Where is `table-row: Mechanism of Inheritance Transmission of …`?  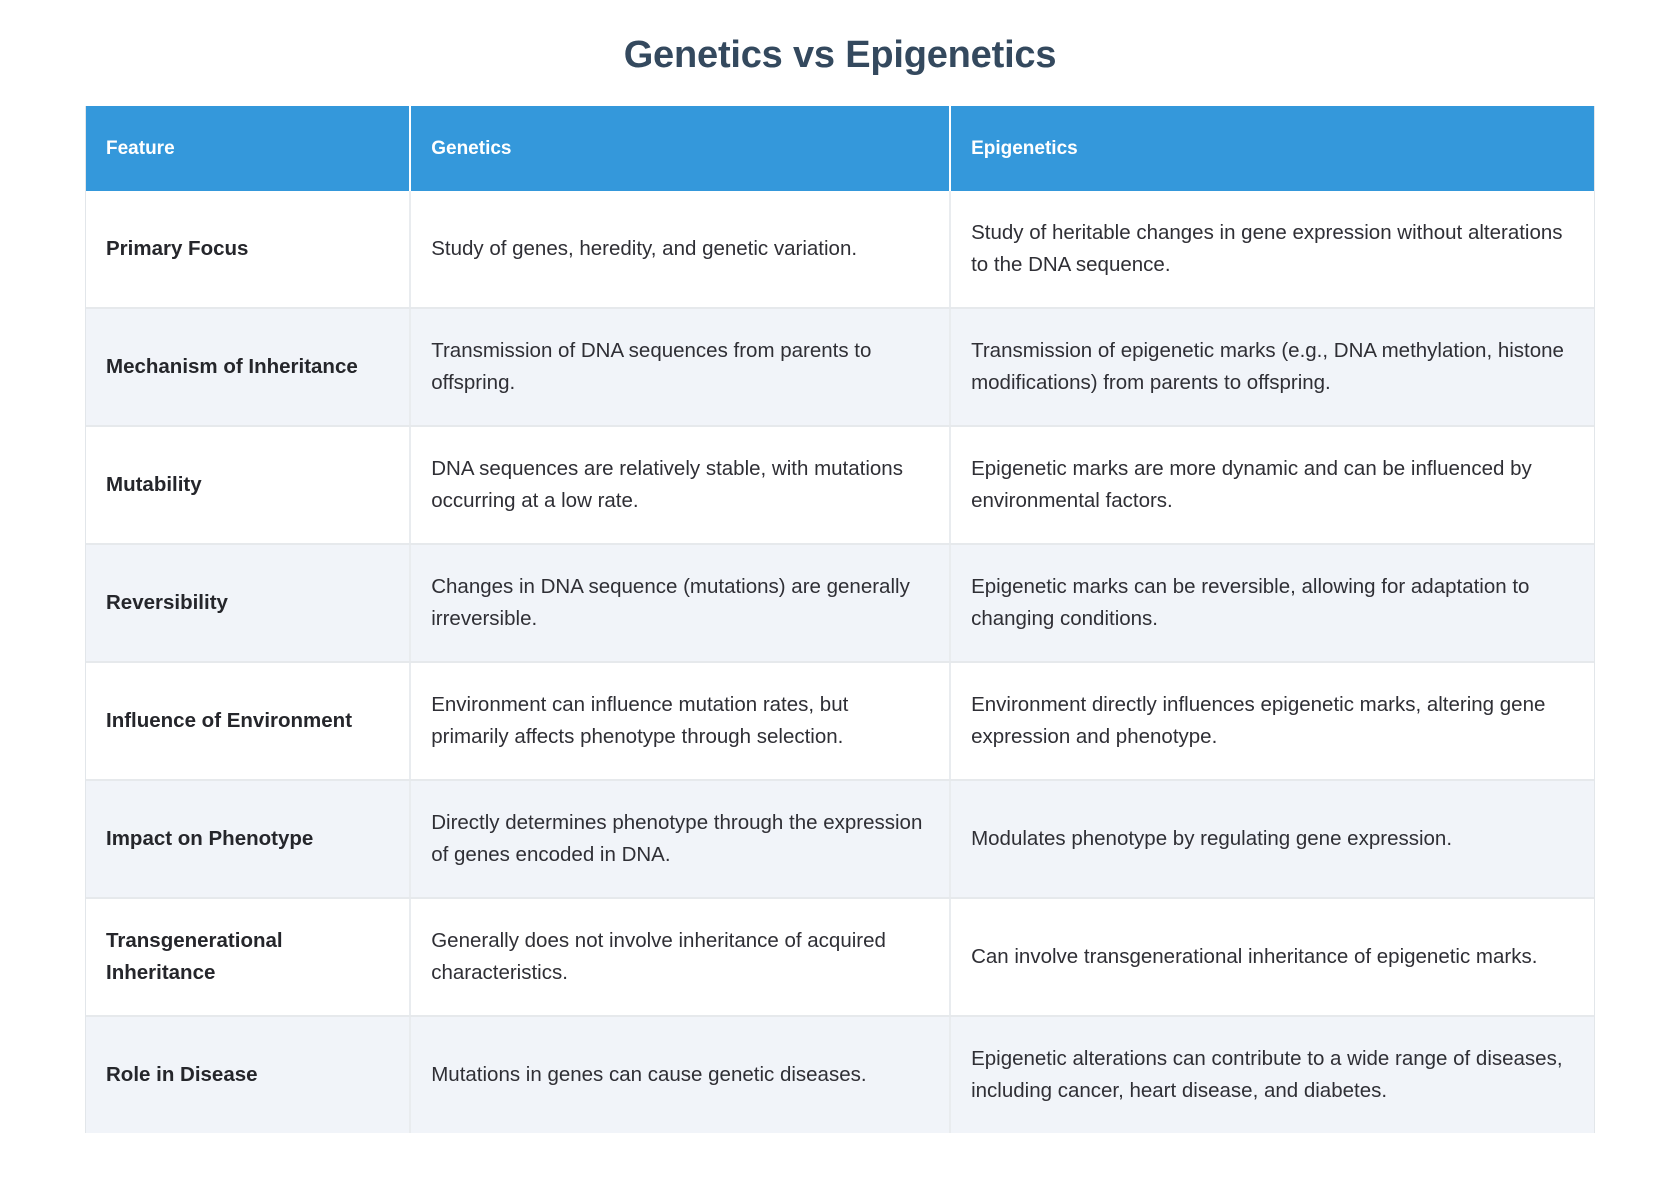
table-row: Mechanism of Inheritance Transmission of … is located at coordinates (840, 368).